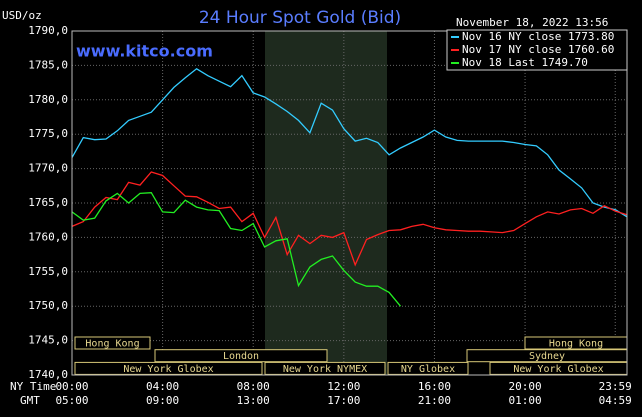 The image size is (642, 417). Describe the element at coordinates (434, 400) in the screenshot. I see `gmt-tick-label: 21:00` at that location.